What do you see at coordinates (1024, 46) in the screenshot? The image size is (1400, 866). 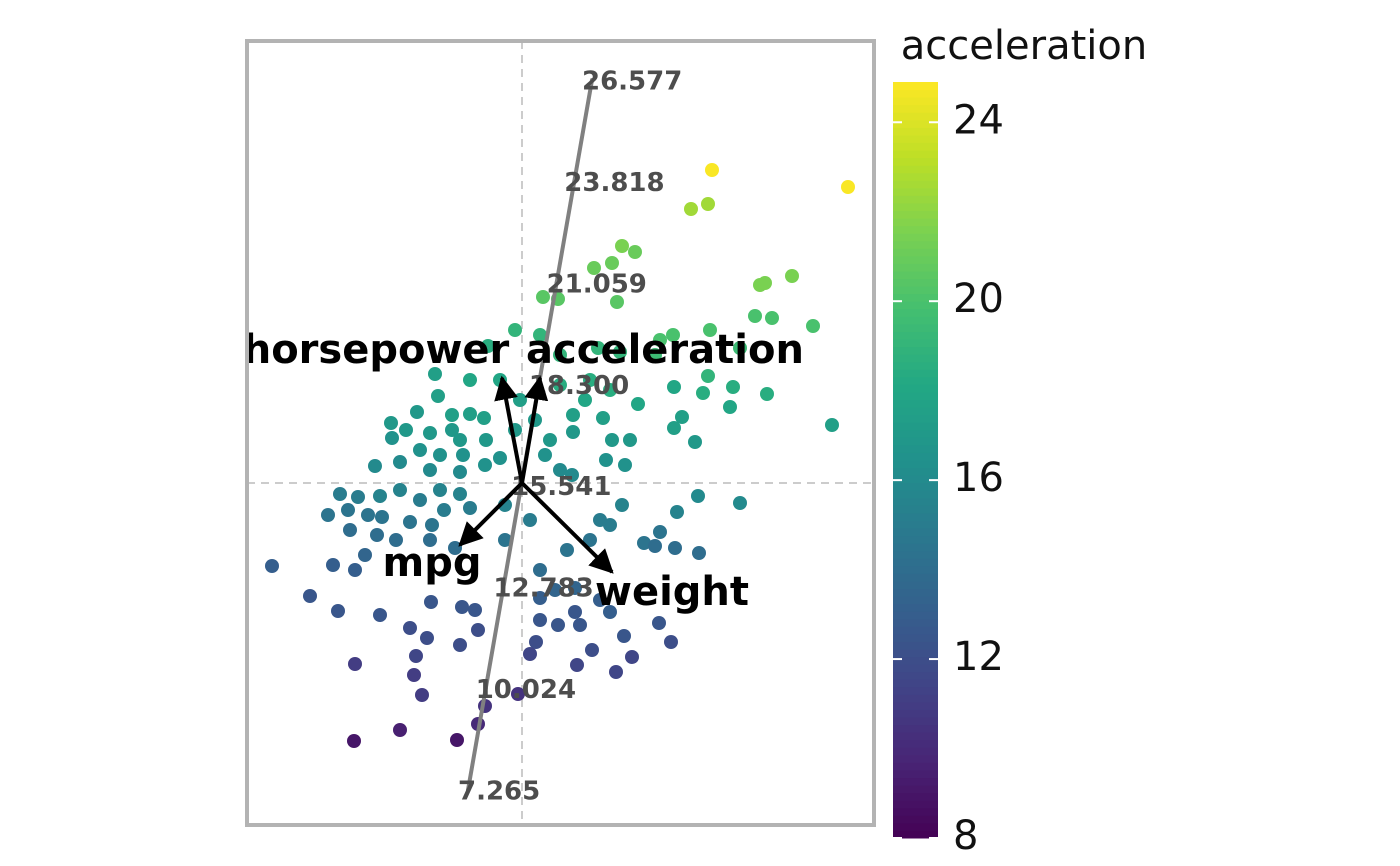 I see `colorbar-title: acceleration` at bounding box center [1024, 46].